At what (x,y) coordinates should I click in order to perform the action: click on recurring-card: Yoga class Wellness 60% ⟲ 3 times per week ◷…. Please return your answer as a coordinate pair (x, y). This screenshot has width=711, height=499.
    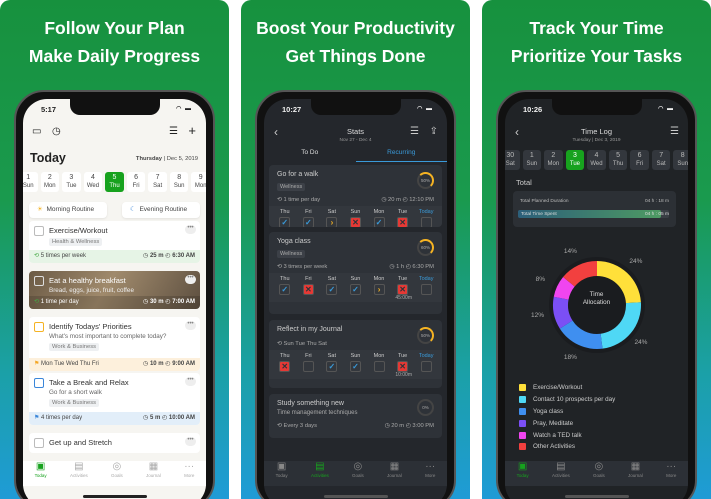
    Looking at the image, I should click on (355, 273).